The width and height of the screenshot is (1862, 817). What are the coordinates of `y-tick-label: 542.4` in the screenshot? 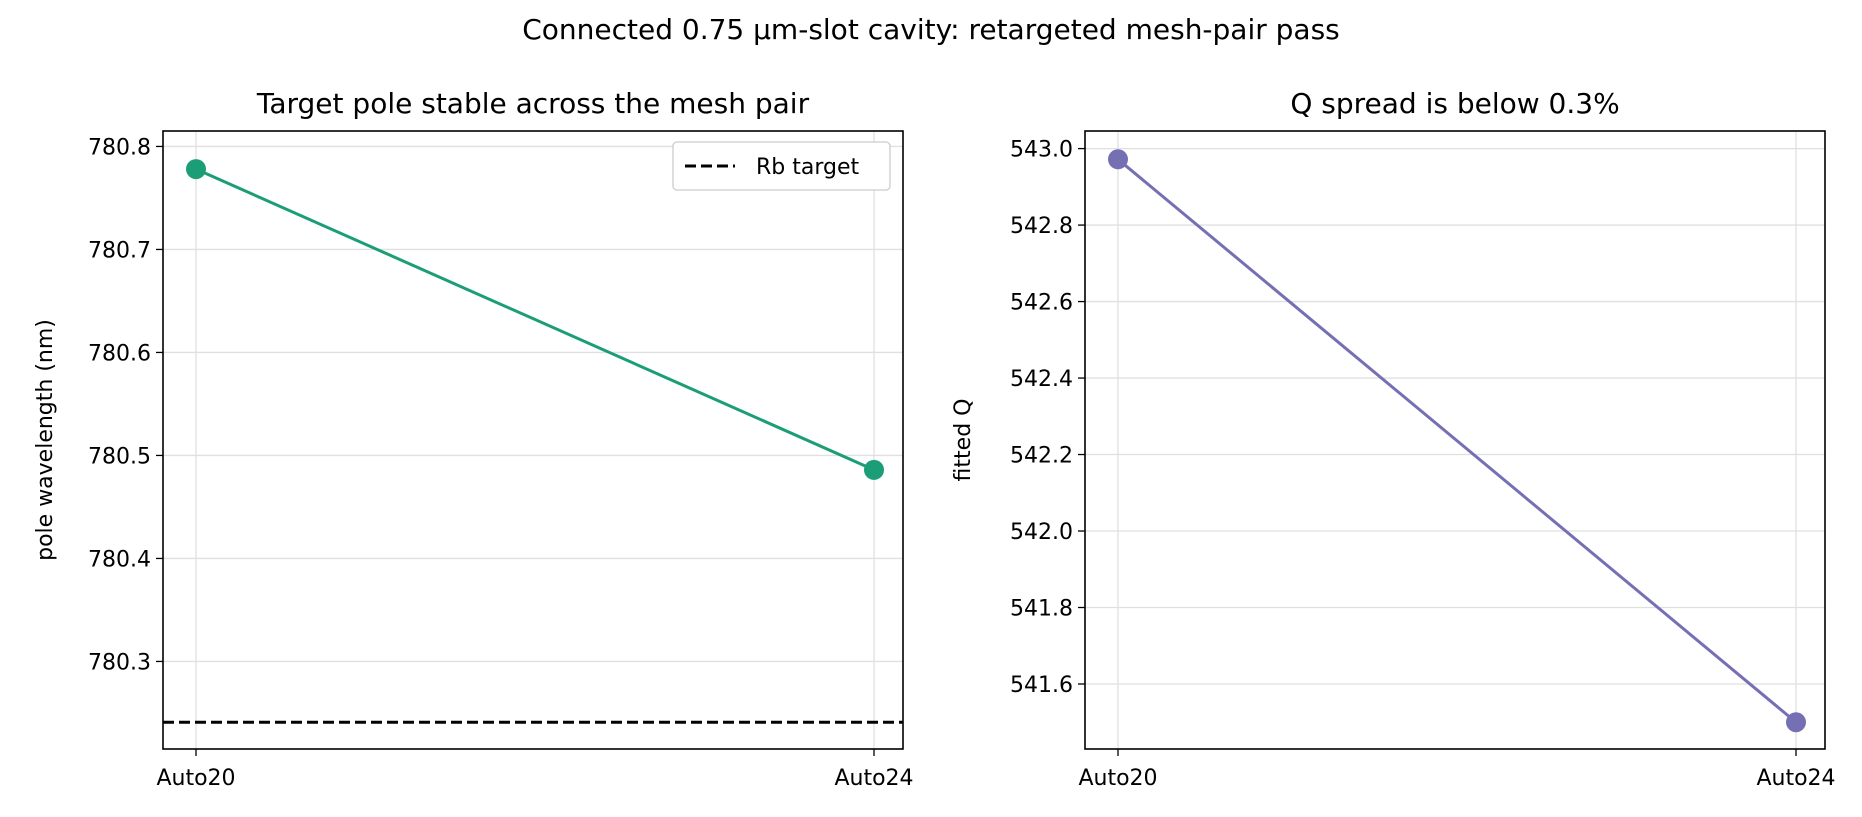 It's located at (1041, 379).